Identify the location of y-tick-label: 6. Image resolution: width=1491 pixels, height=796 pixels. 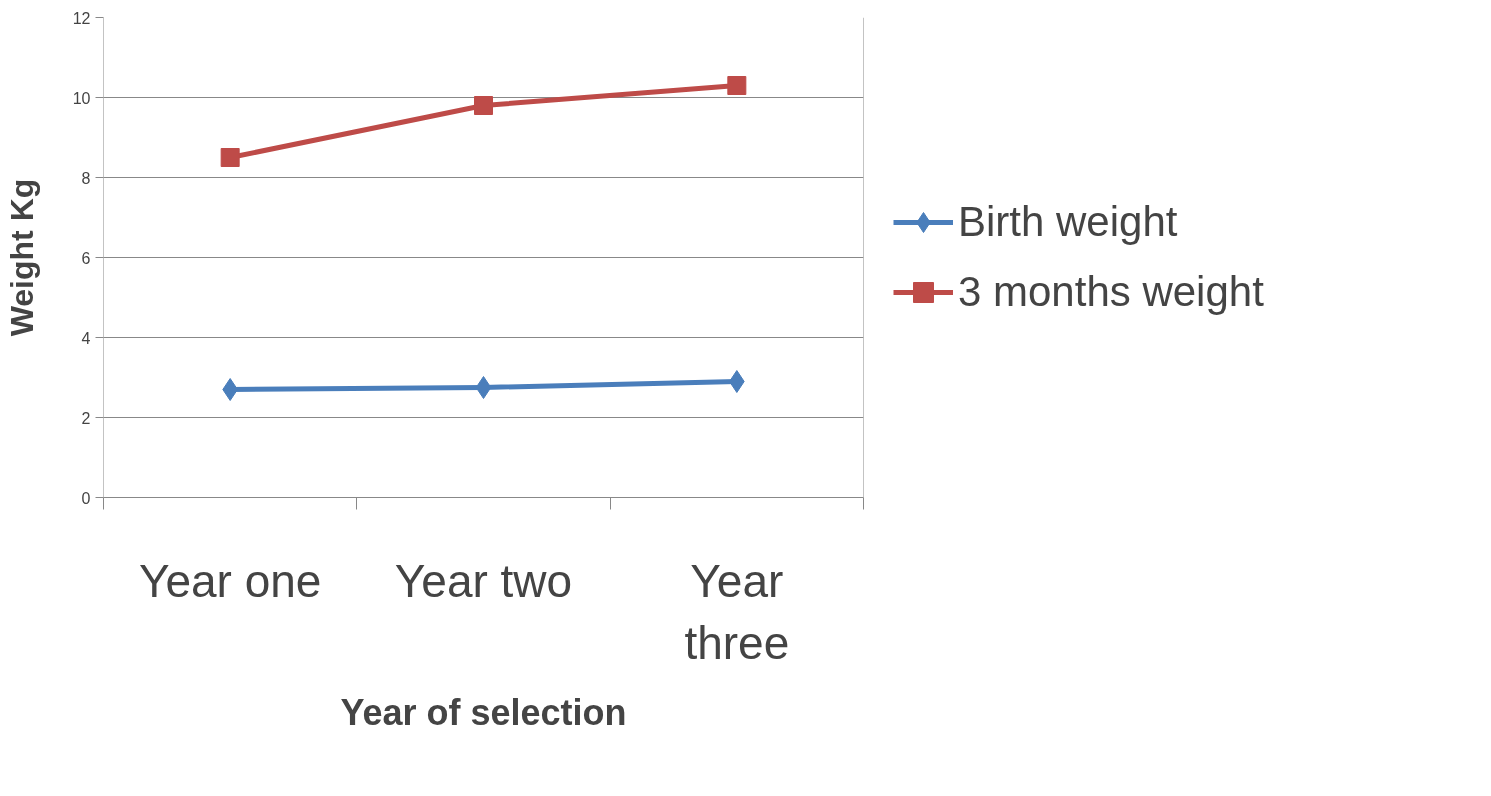
(86, 258).